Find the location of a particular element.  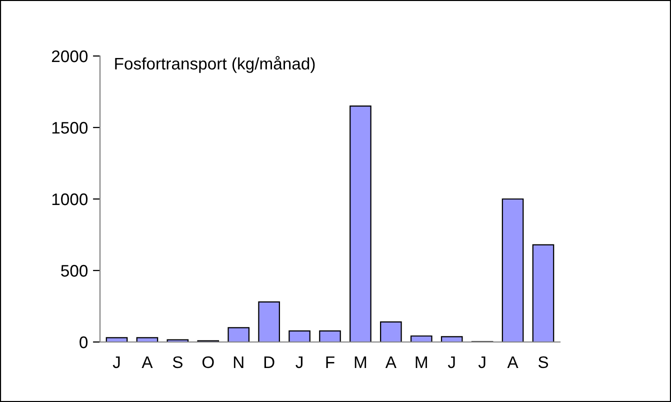

x-tick-label: N is located at coordinates (239, 362).